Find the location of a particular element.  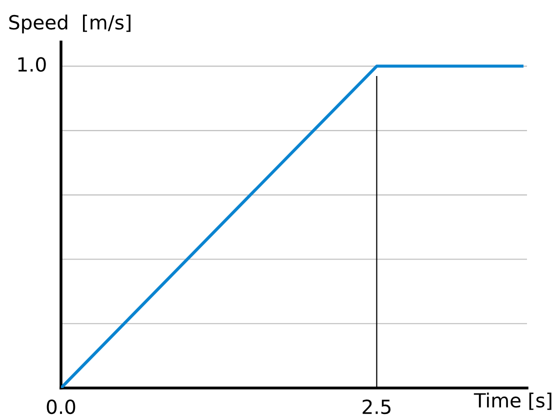

x-tick-label: 2.5 is located at coordinates (376, 406).